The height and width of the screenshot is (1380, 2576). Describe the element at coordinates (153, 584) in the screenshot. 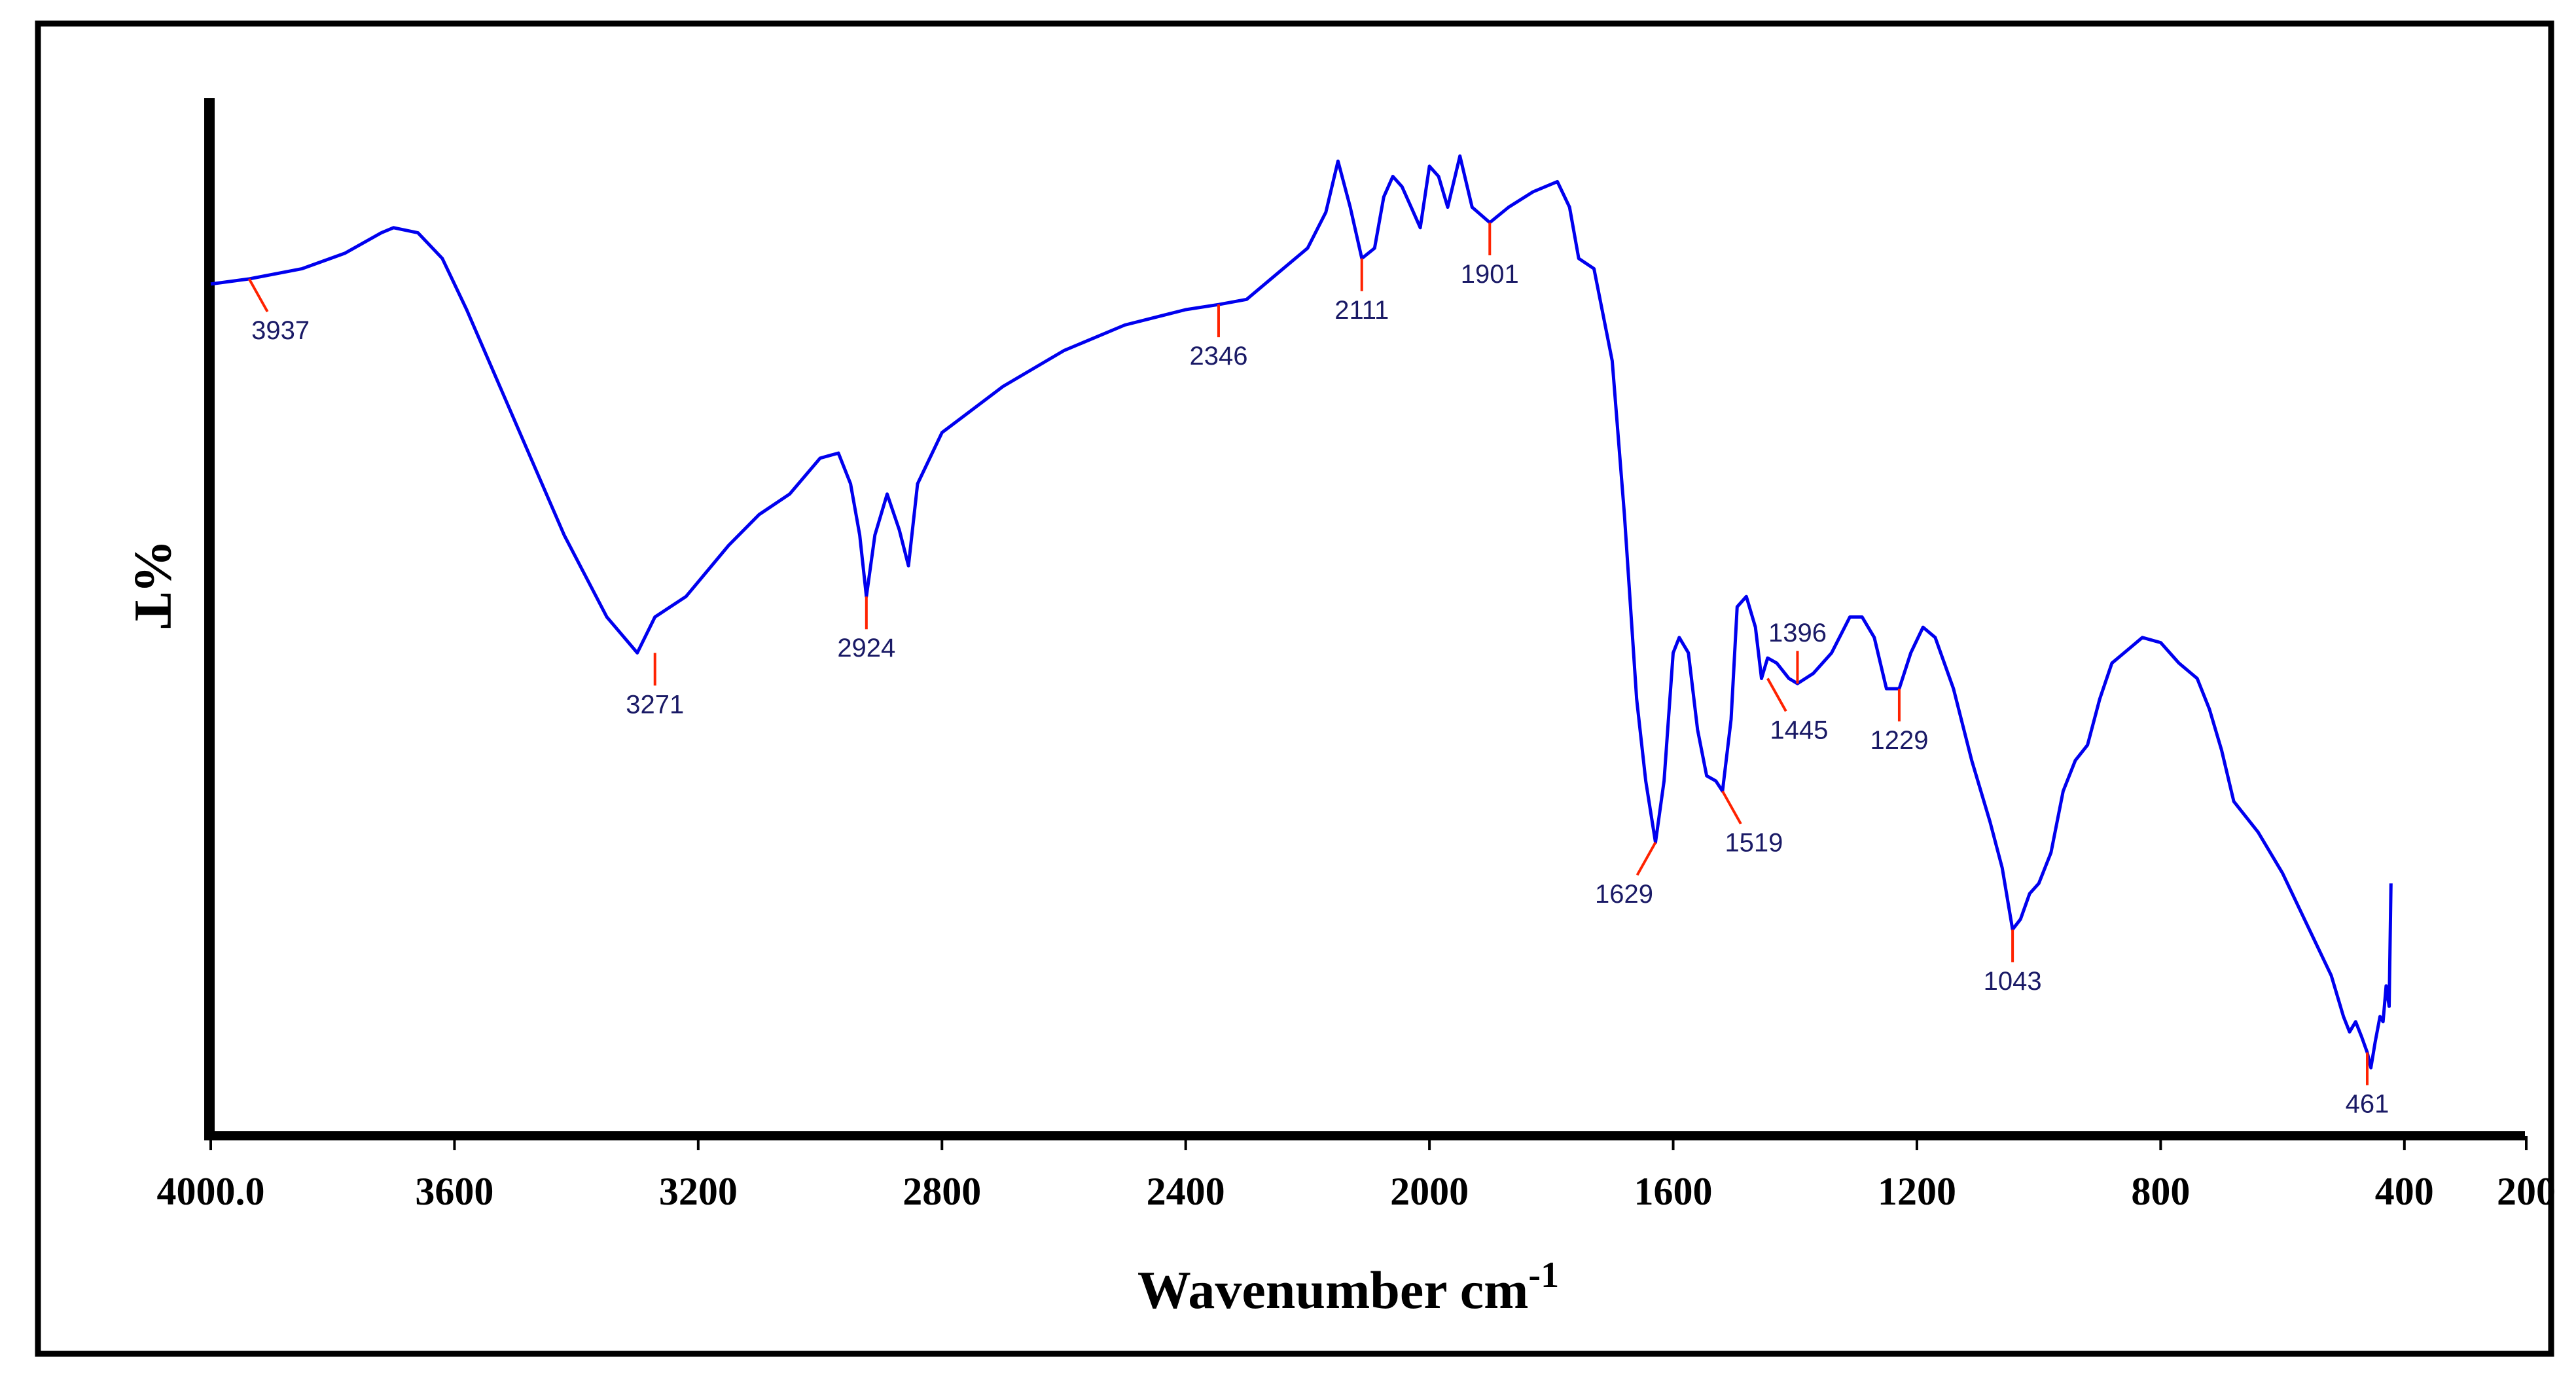

I see `y-axis-title: %T` at that location.